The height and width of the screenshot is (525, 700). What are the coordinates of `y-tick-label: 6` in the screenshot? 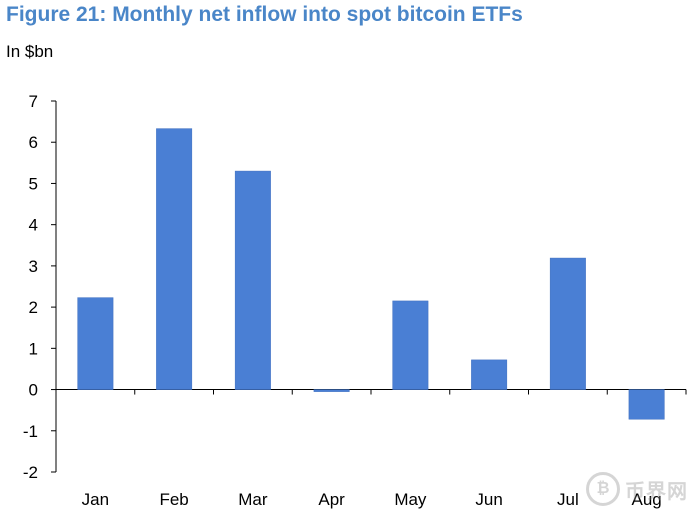 It's located at (33, 142).